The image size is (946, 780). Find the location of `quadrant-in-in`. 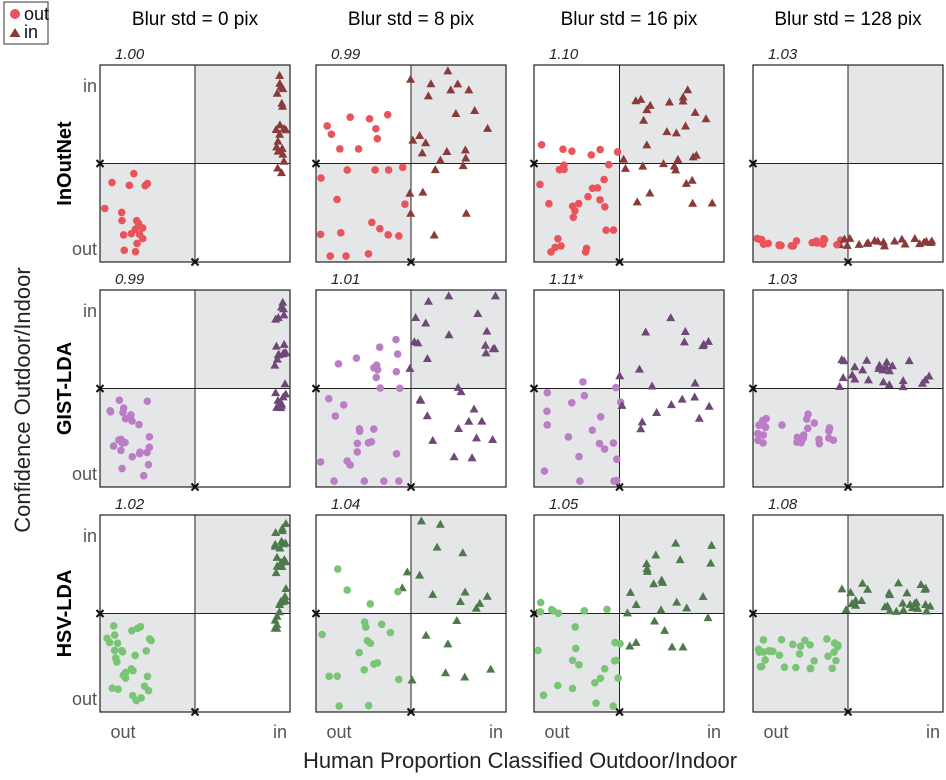

quadrant-in-in is located at coordinates (671, 114).